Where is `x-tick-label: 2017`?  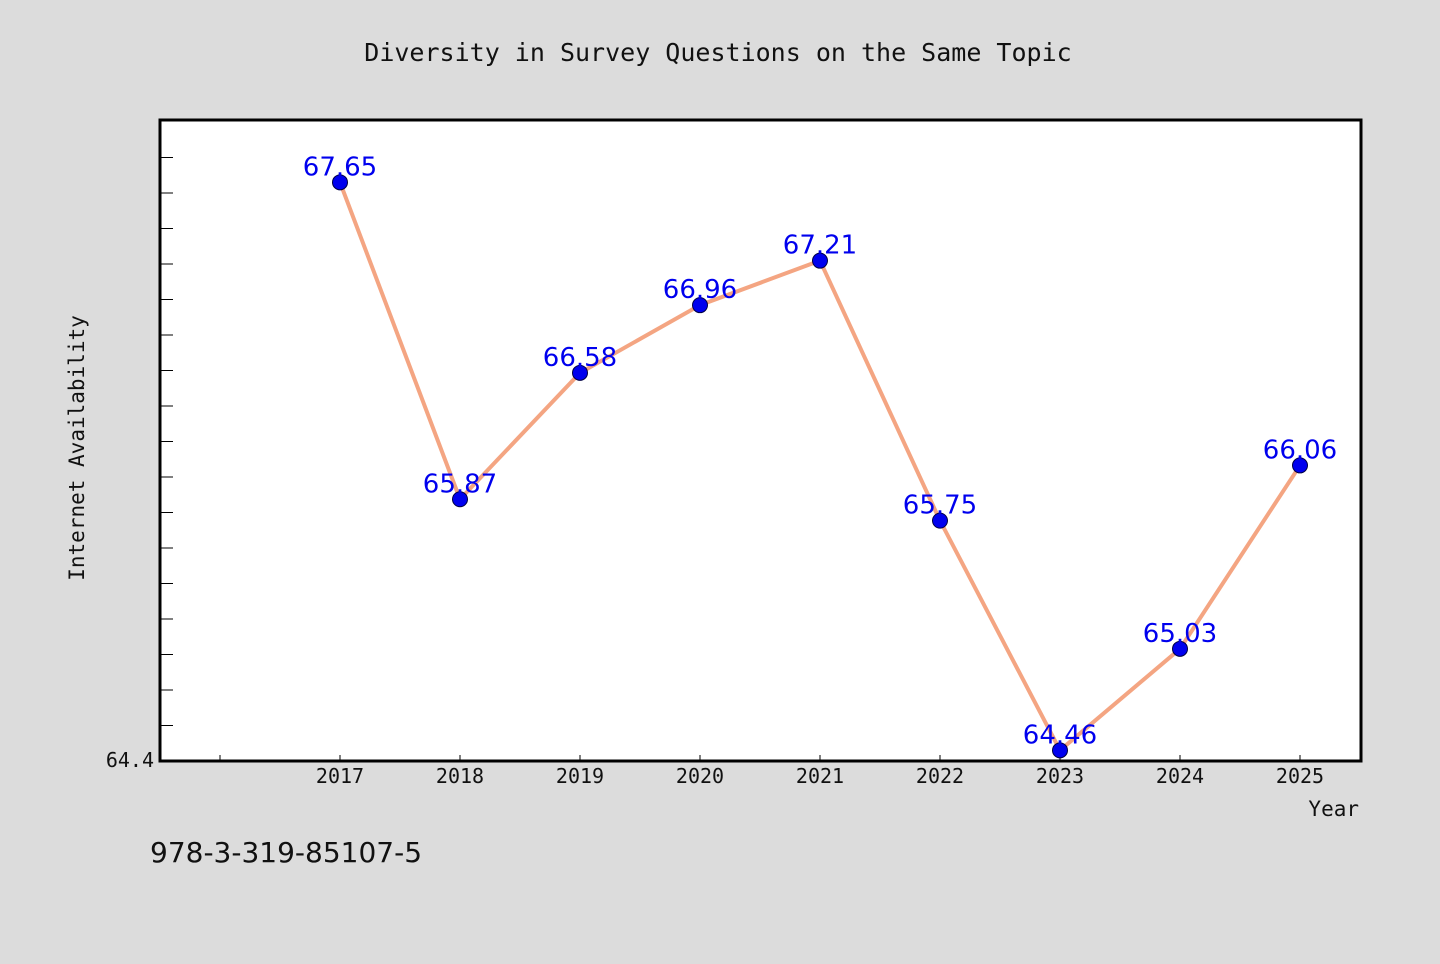 x-tick-label: 2017 is located at coordinates (340, 776).